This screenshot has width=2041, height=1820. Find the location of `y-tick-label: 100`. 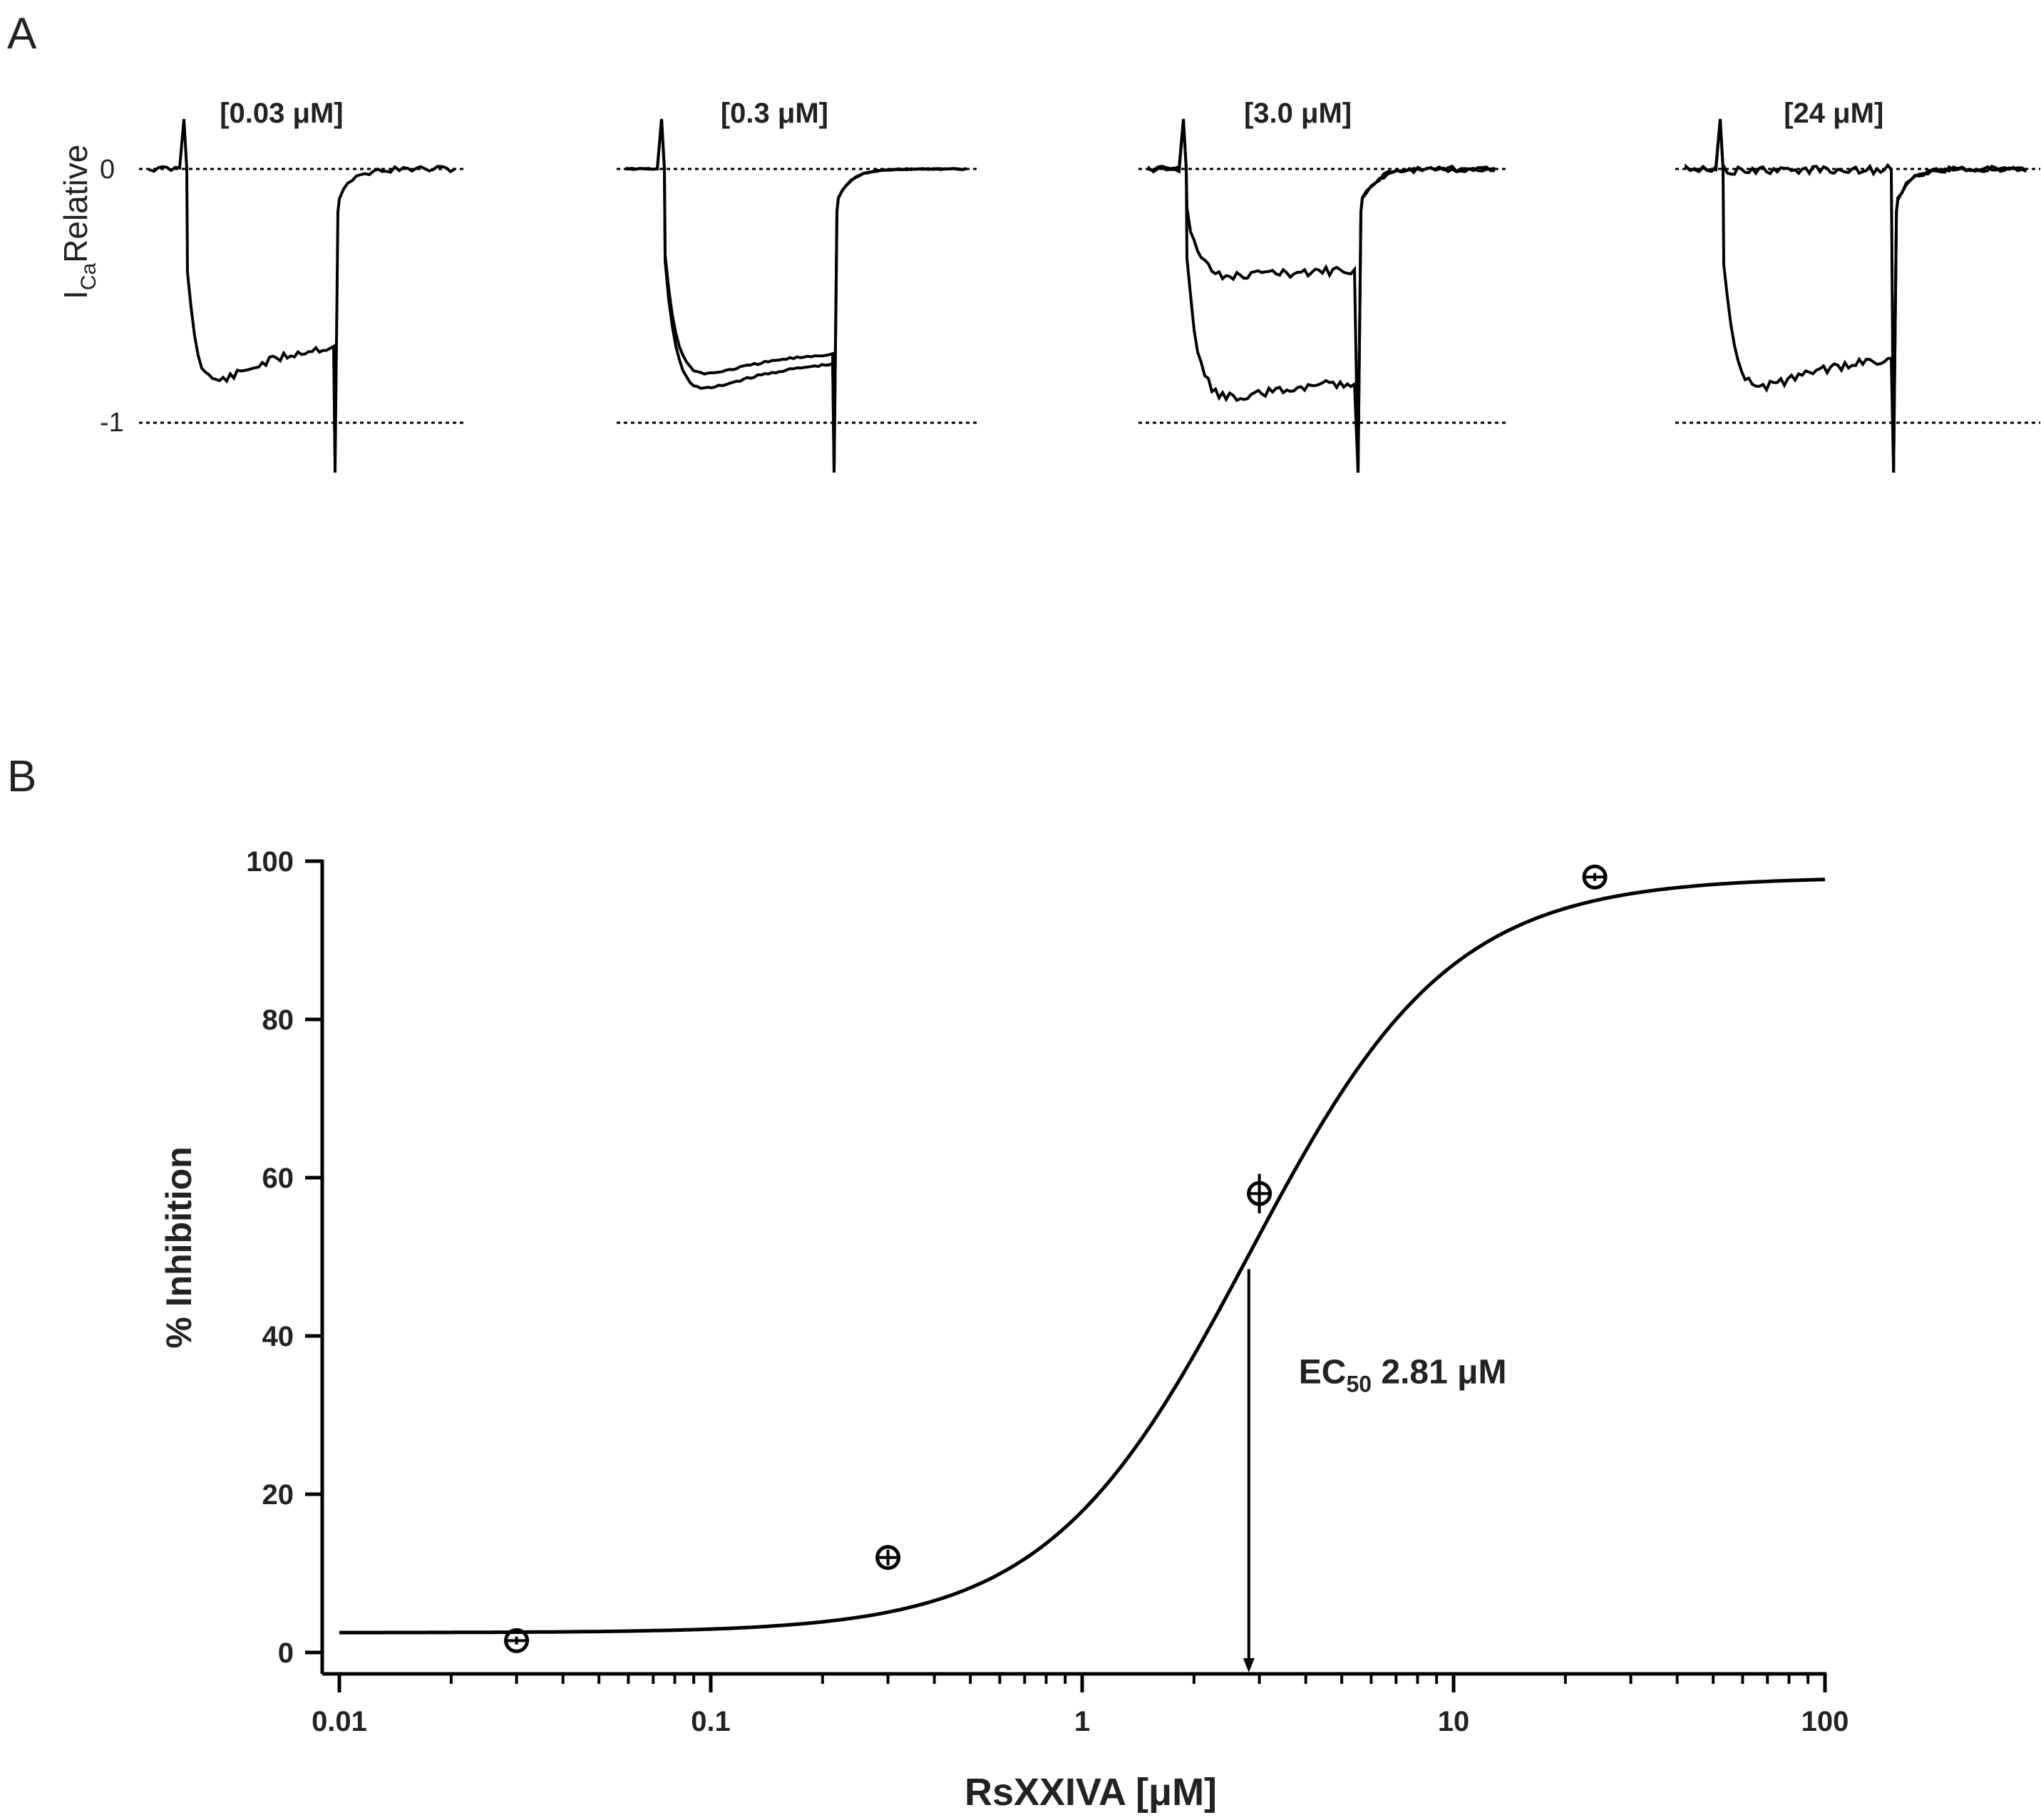

y-tick-label: 100 is located at coordinates (270, 862).